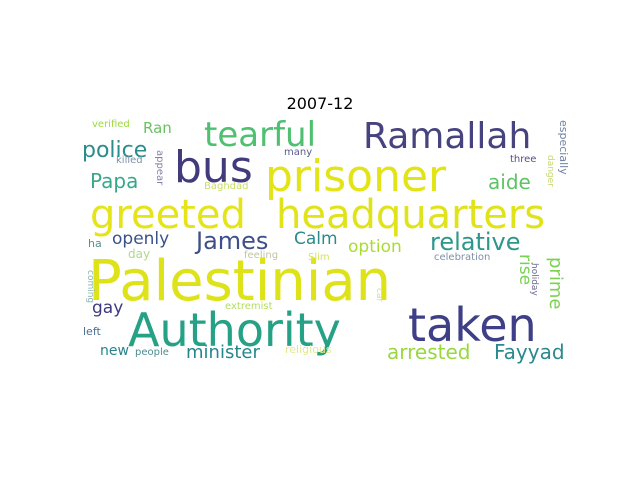 This screenshot has height=480, width=640. Describe the element at coordinates (429, 352) in the screenshot. I see `word: arrested` at that location.